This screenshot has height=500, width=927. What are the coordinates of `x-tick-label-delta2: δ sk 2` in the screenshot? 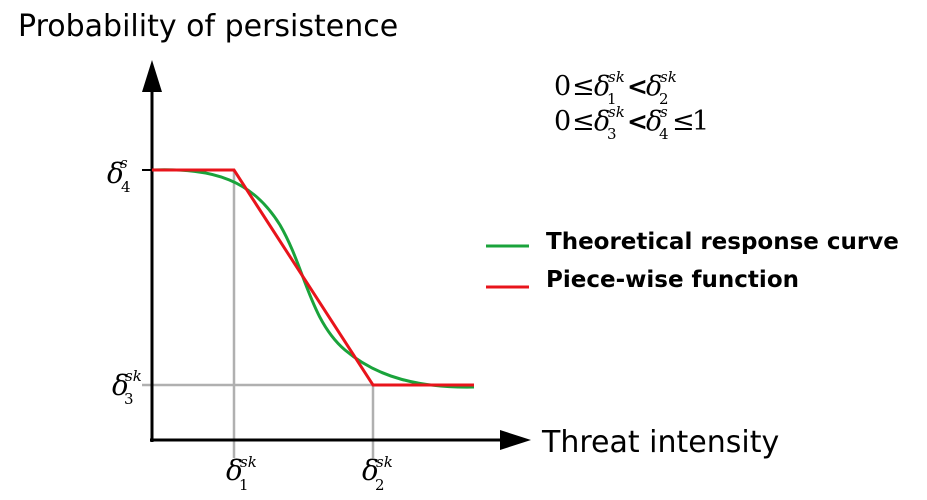 It's located at (377, 473).